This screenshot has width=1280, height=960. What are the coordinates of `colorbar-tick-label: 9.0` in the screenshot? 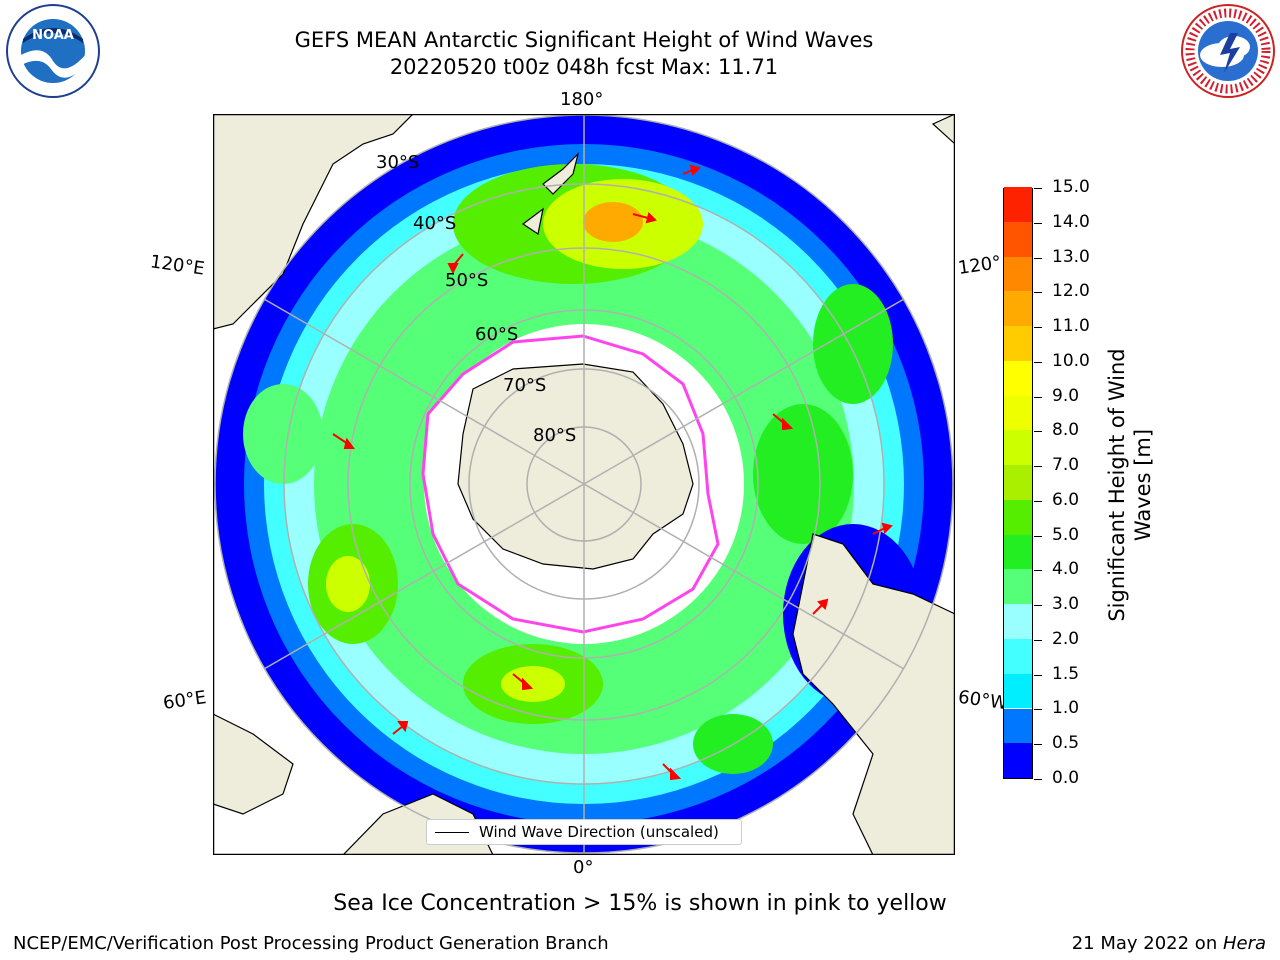 It's located at (1066, 395).